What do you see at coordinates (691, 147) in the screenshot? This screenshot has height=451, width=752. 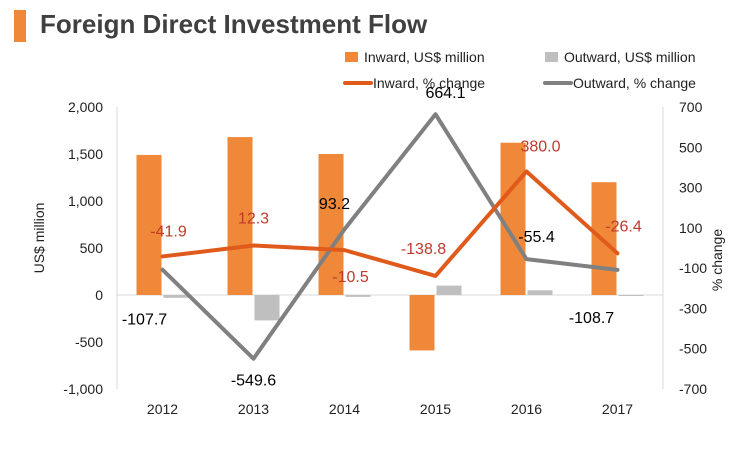 I see `y2-tick-label: 500` at bounding box center [691, 147].